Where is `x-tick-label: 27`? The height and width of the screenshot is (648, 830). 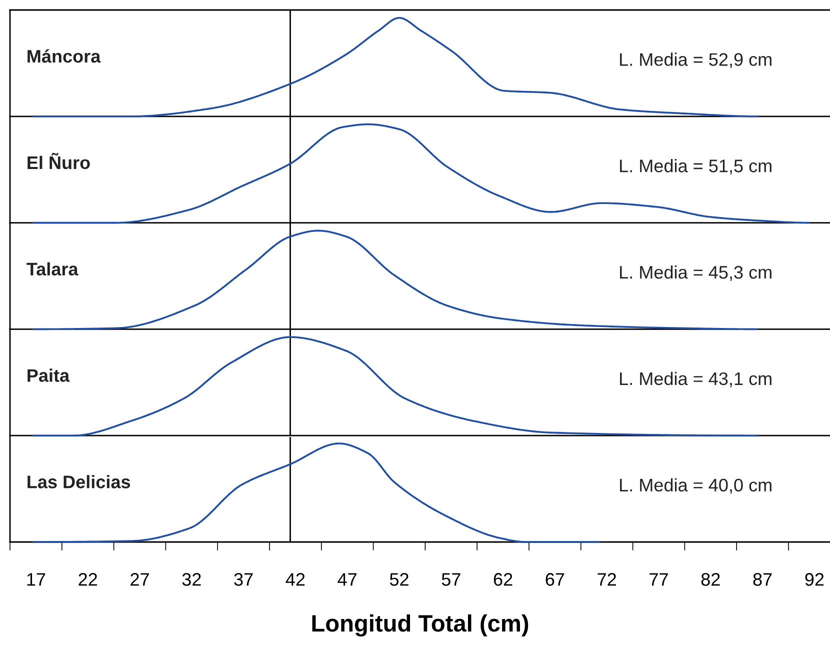 x-tick-label: 27 is located at coordinates (139, 579).